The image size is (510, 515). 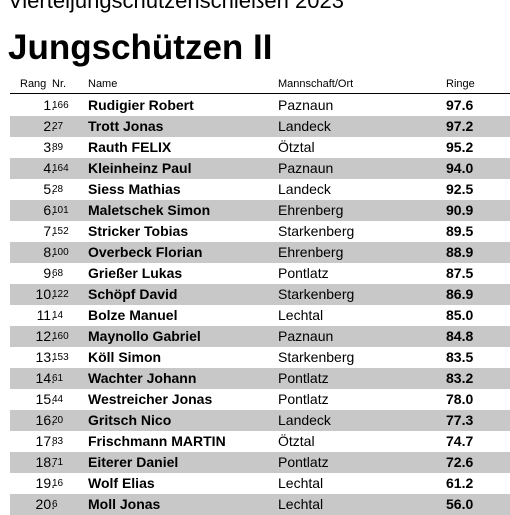 I want to click on rank: 6., so click(x=49, y=210).